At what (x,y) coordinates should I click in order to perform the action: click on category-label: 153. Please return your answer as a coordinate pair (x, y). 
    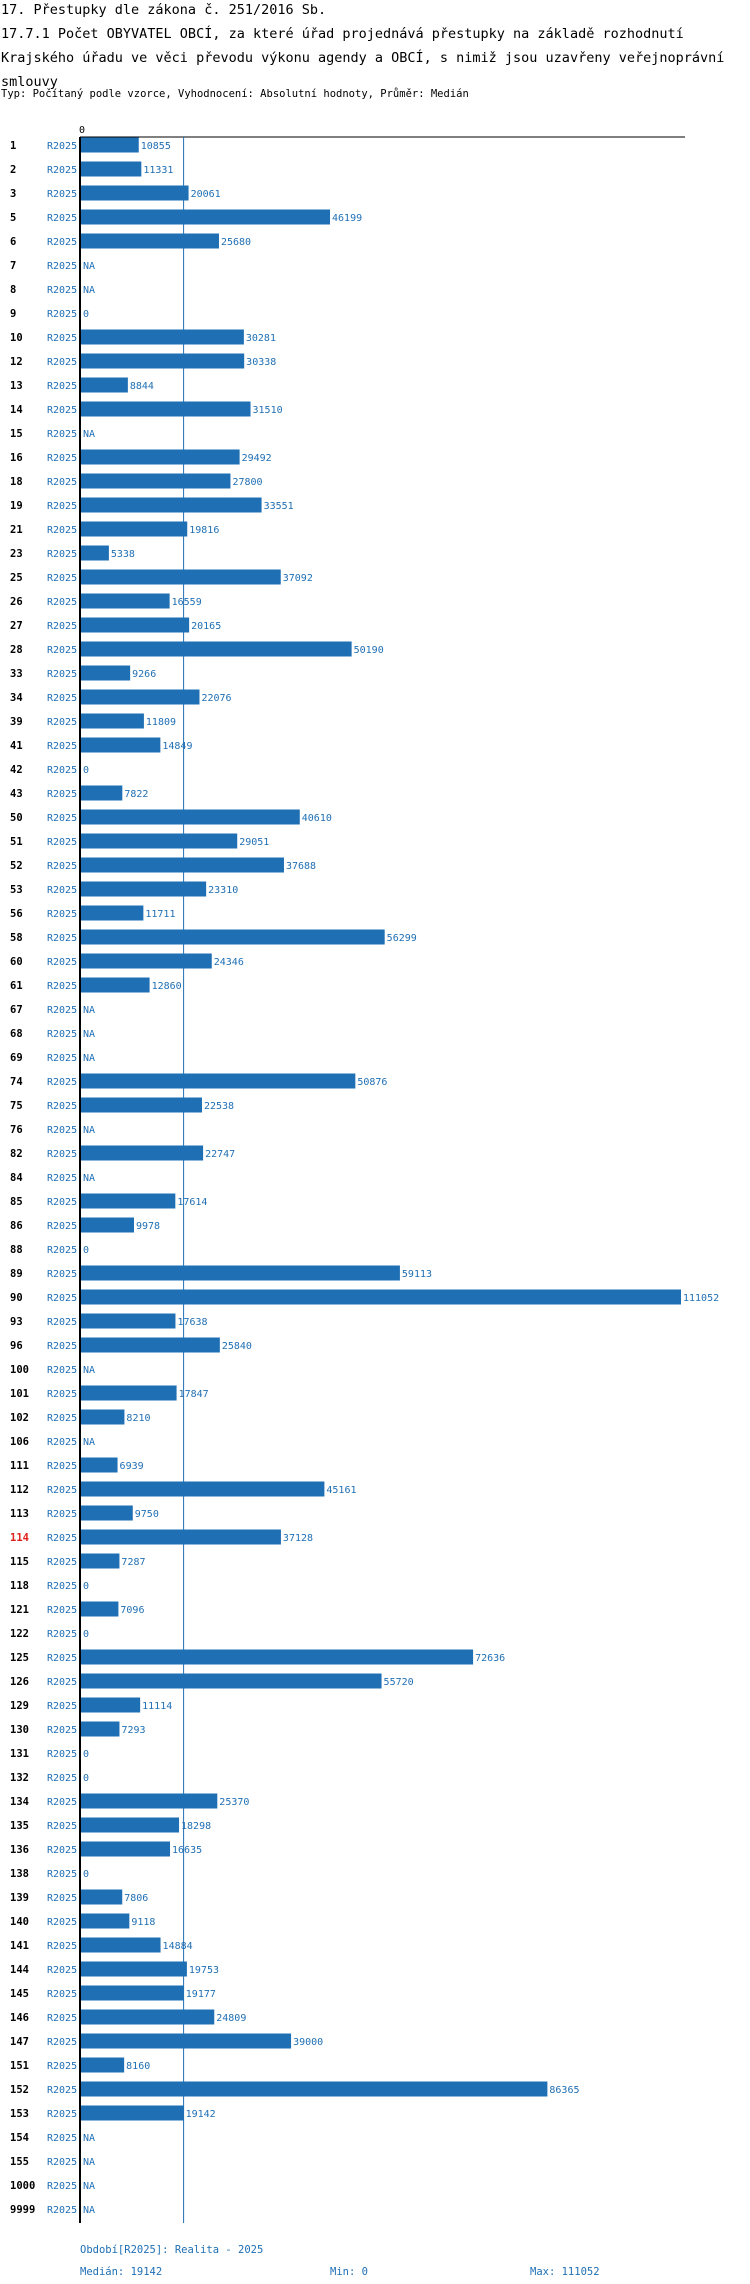
    Looking at the image, I should click on (19, 2114).